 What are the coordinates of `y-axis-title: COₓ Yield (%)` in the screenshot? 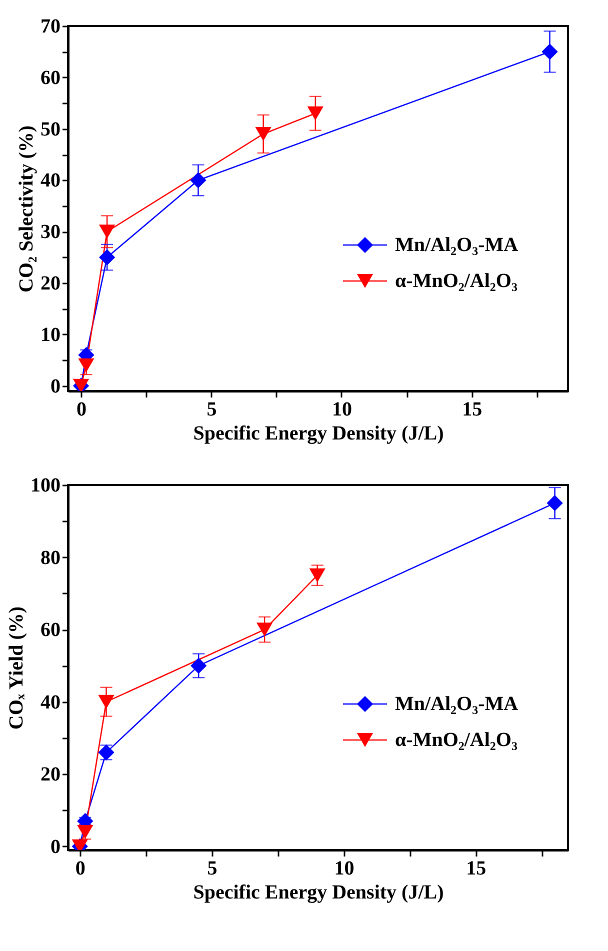 It's located at (17, 668).